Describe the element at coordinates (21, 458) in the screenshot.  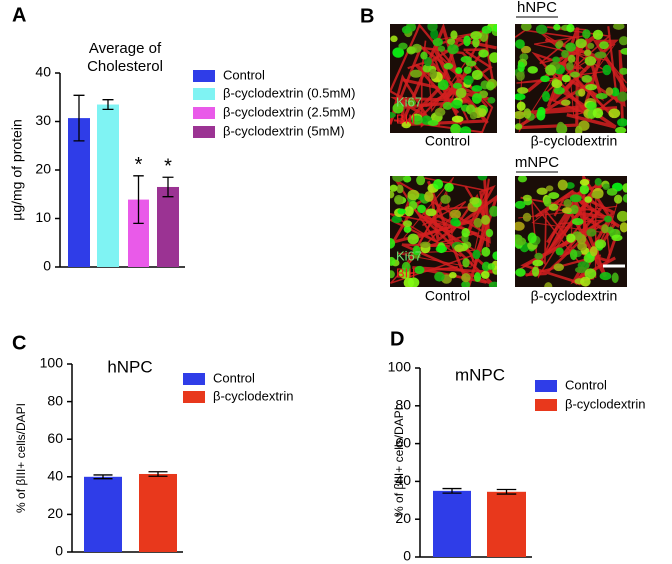
I see `y-axis-label: % of βIII+ cells/DAPI` at that location.